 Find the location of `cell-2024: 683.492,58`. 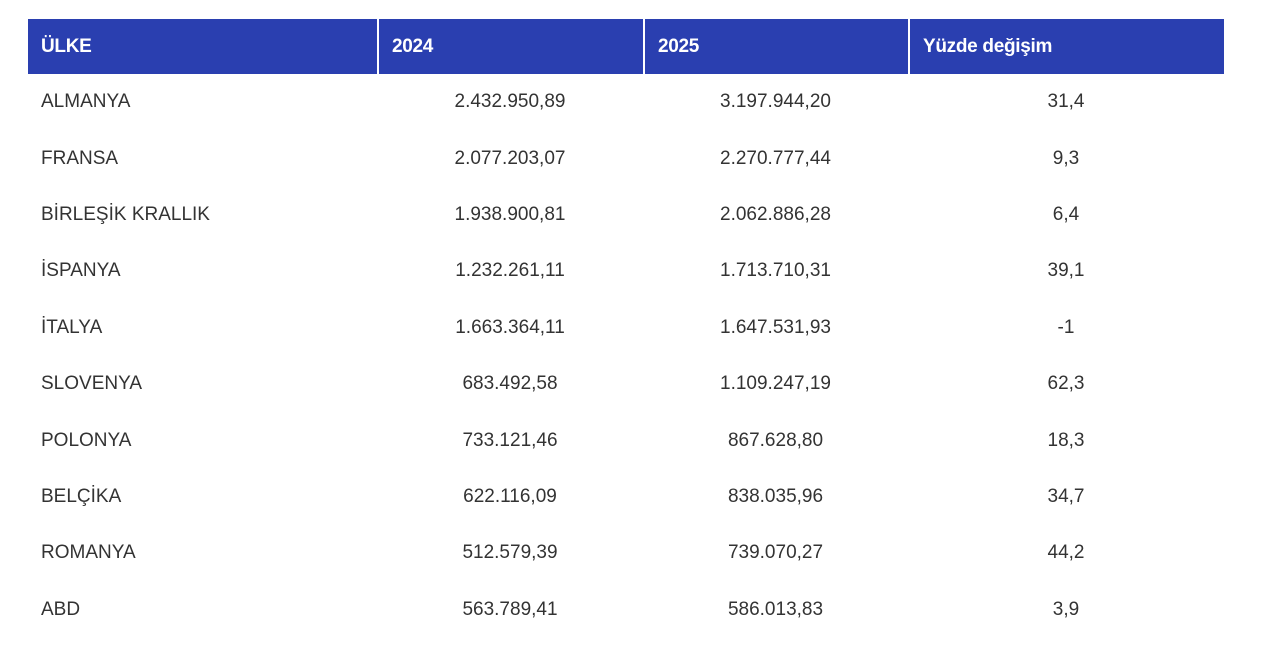

cell-2024: 683.492,58 is located at coordinates (510, 384).